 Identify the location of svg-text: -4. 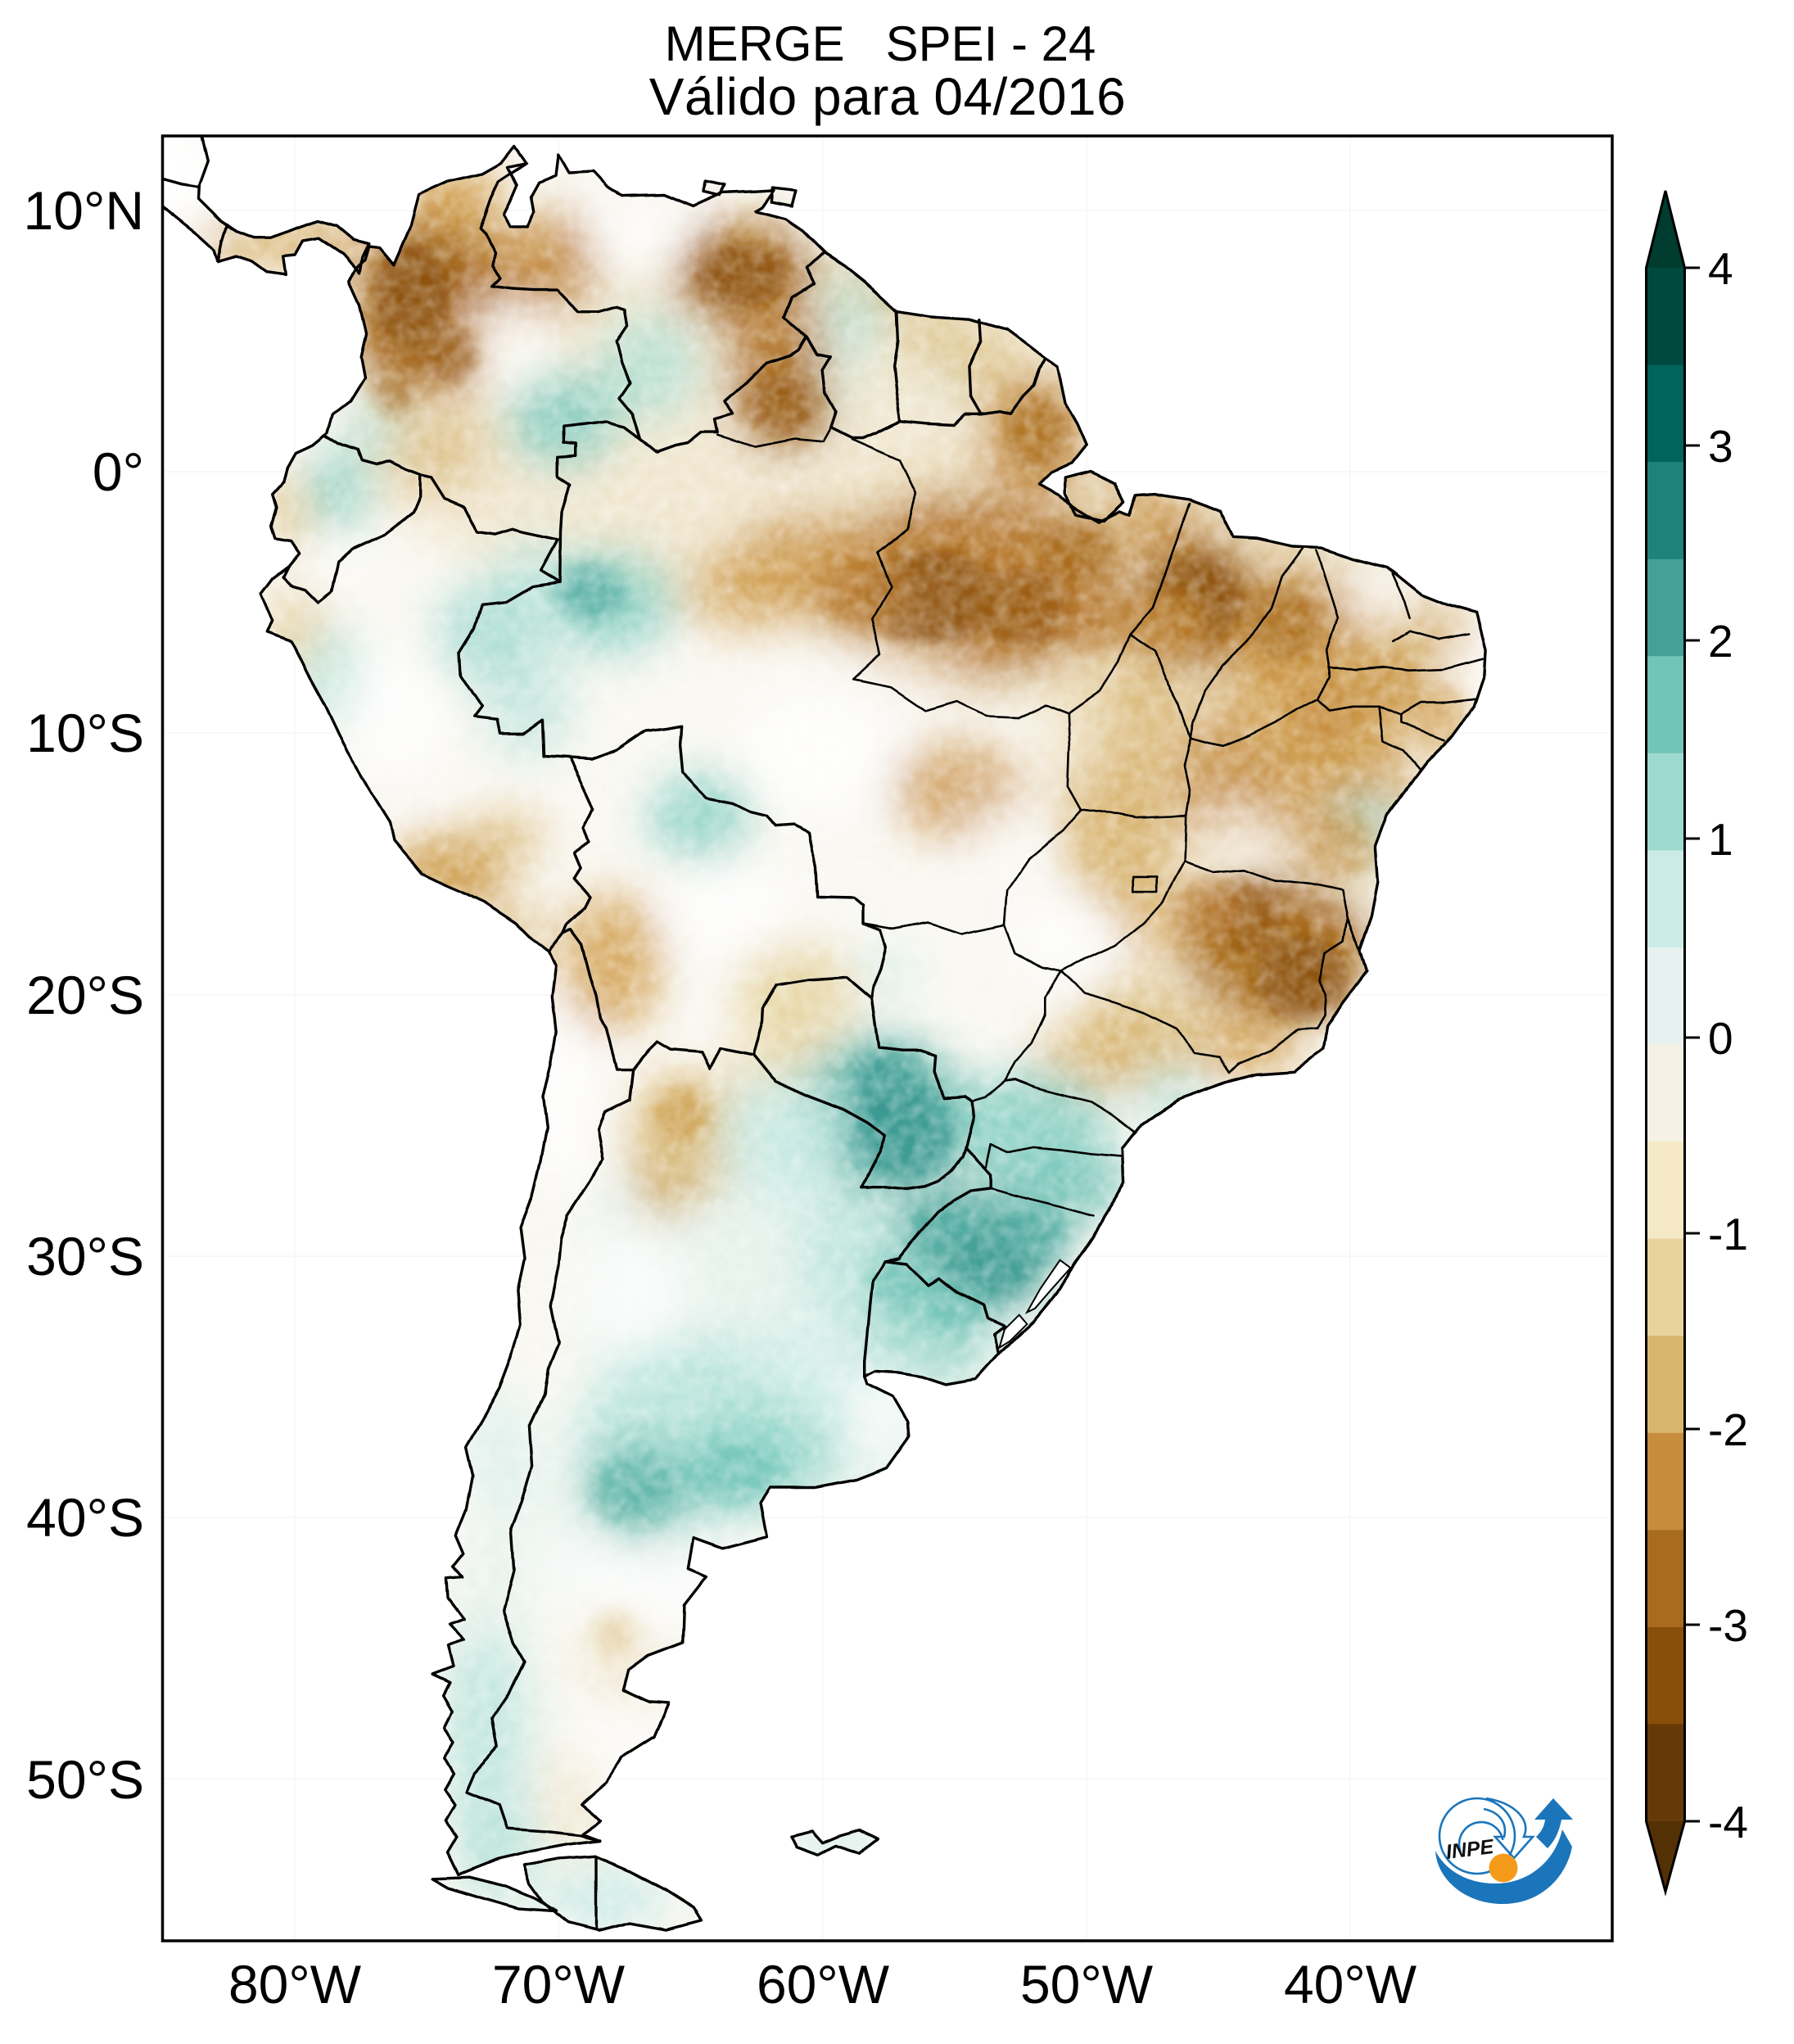
(1728, 1822).